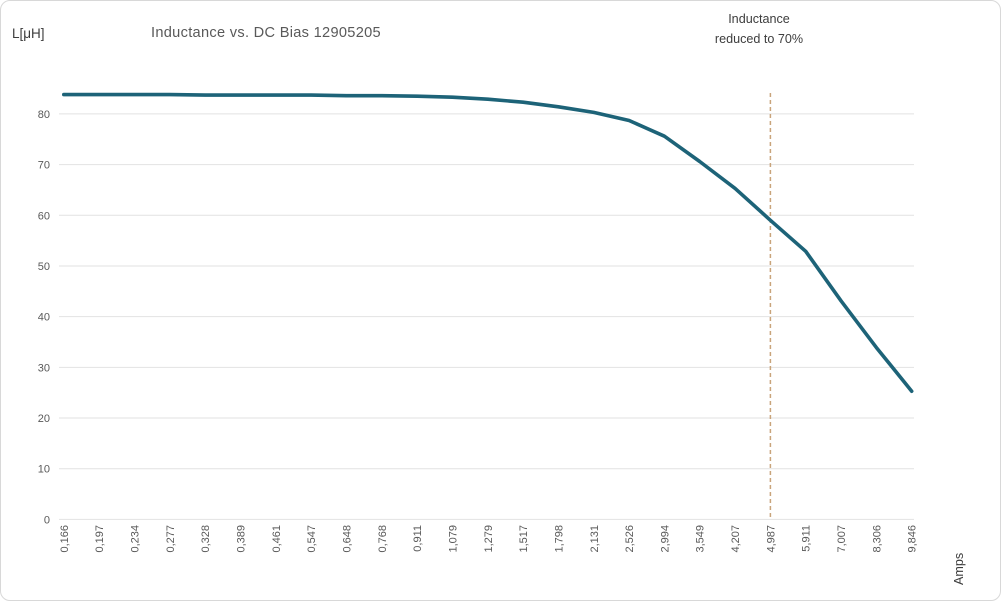 The image size is (1001, 601). I want to click on y-tick-label: 0, so click(47, 520).